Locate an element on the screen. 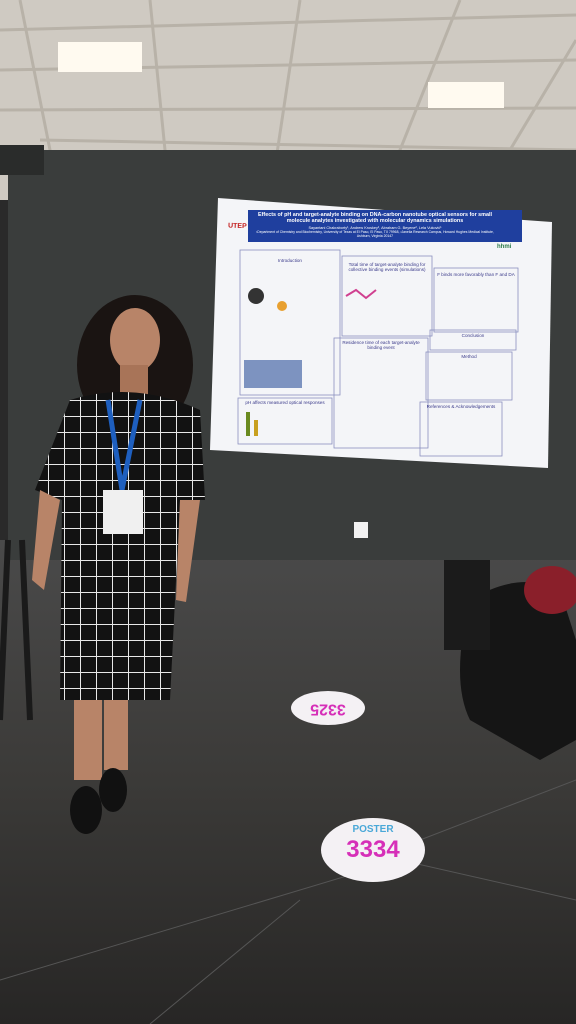  floor-marker-number: 3334 is located at coordinates (373, 849).